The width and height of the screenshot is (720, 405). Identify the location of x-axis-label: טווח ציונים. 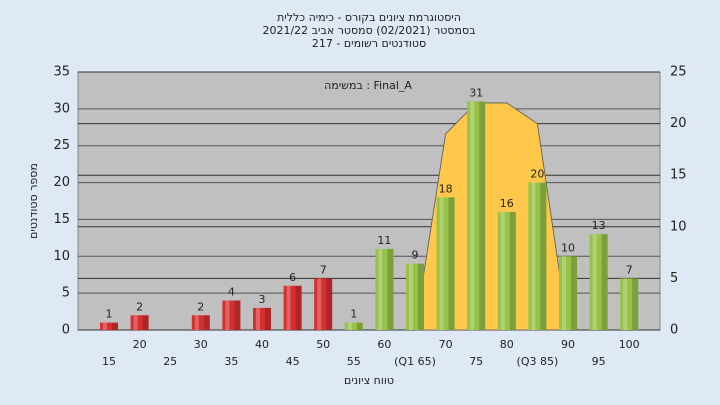
(369, 380).